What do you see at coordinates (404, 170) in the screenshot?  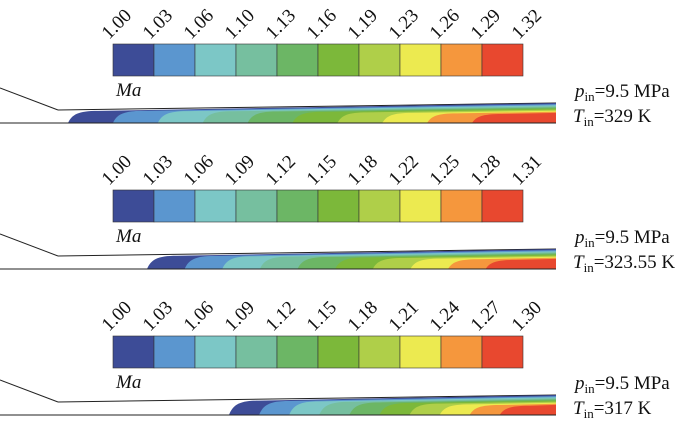 I see `legend-tick-label: 1.22` at bounding box center [404, 170].